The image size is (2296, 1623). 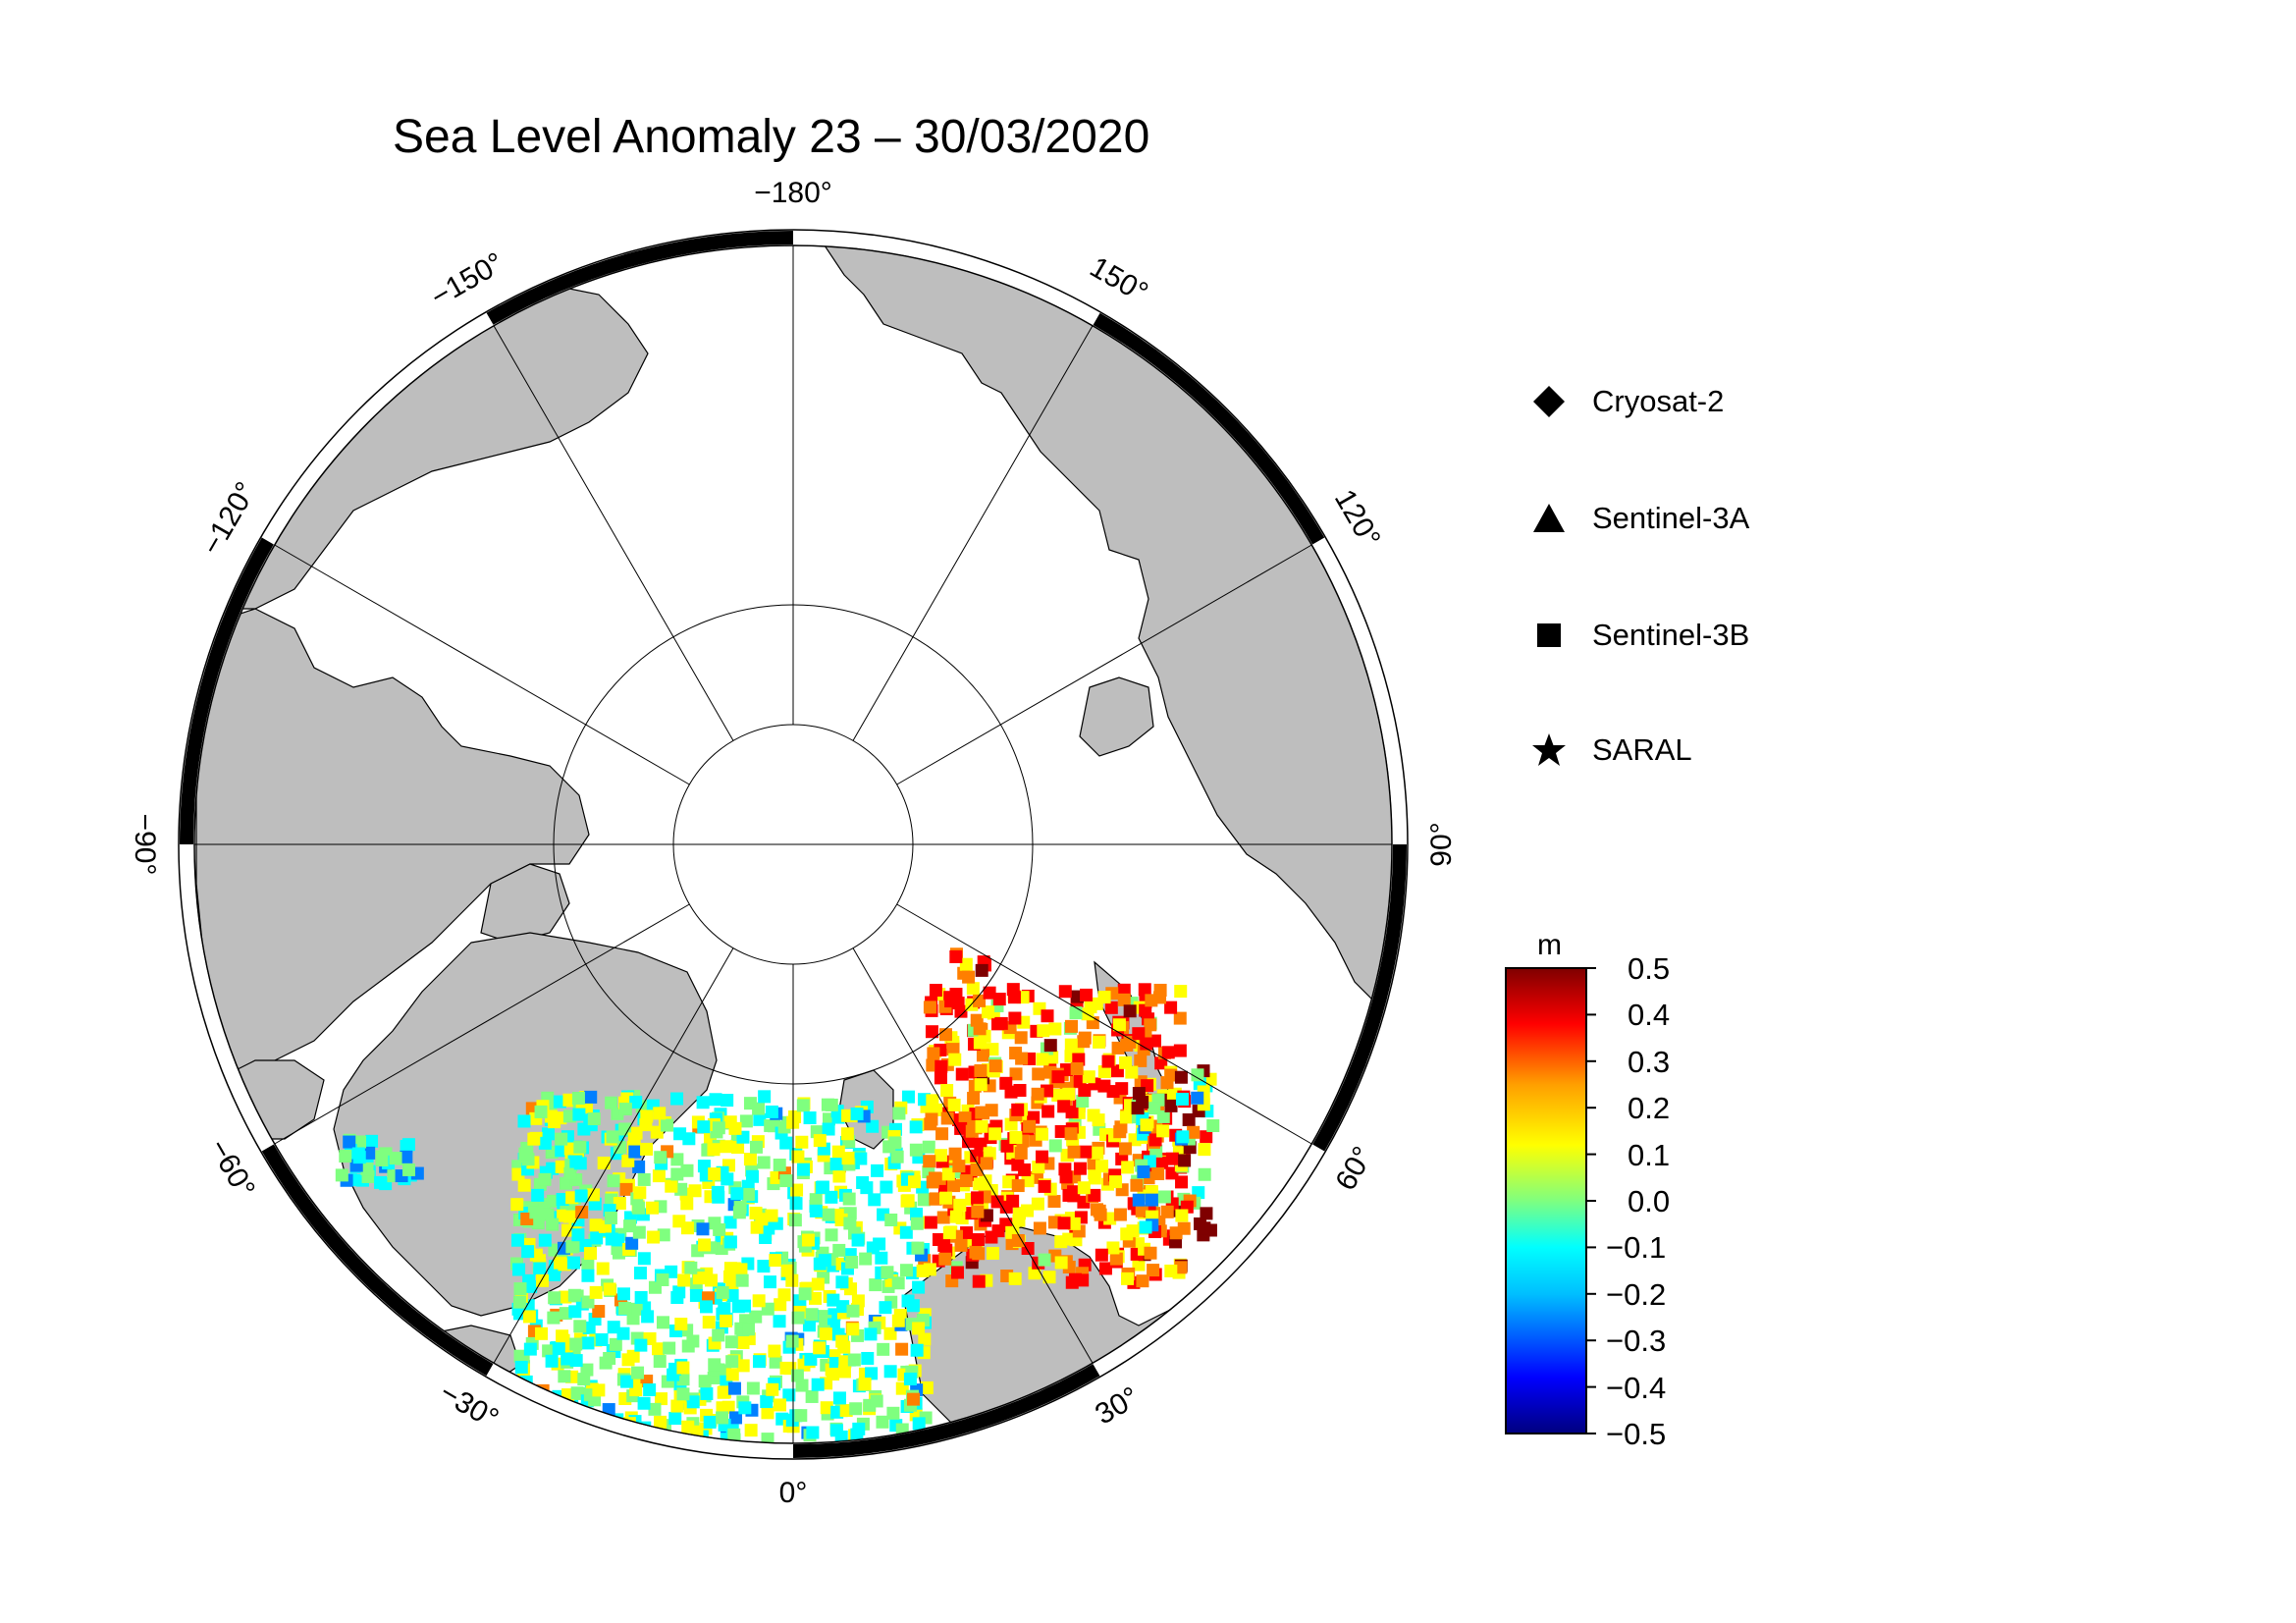 I want to click on longitude-label: −60°, so click(x=231, y=1169).